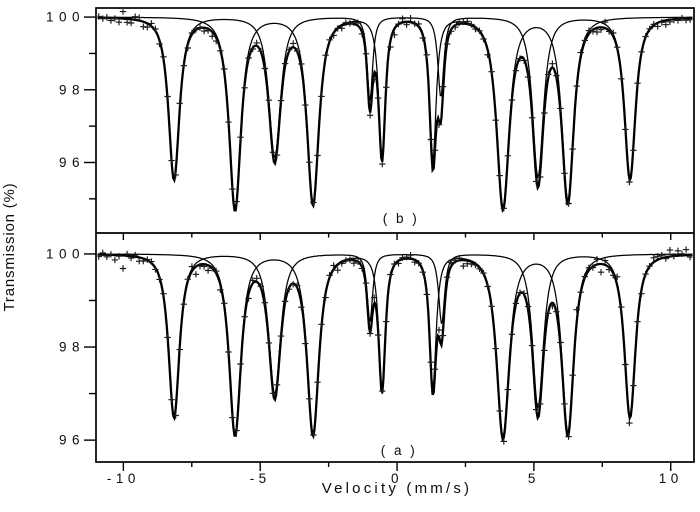  I want to click on panel-b-label: ( b ), so click(401, 218).